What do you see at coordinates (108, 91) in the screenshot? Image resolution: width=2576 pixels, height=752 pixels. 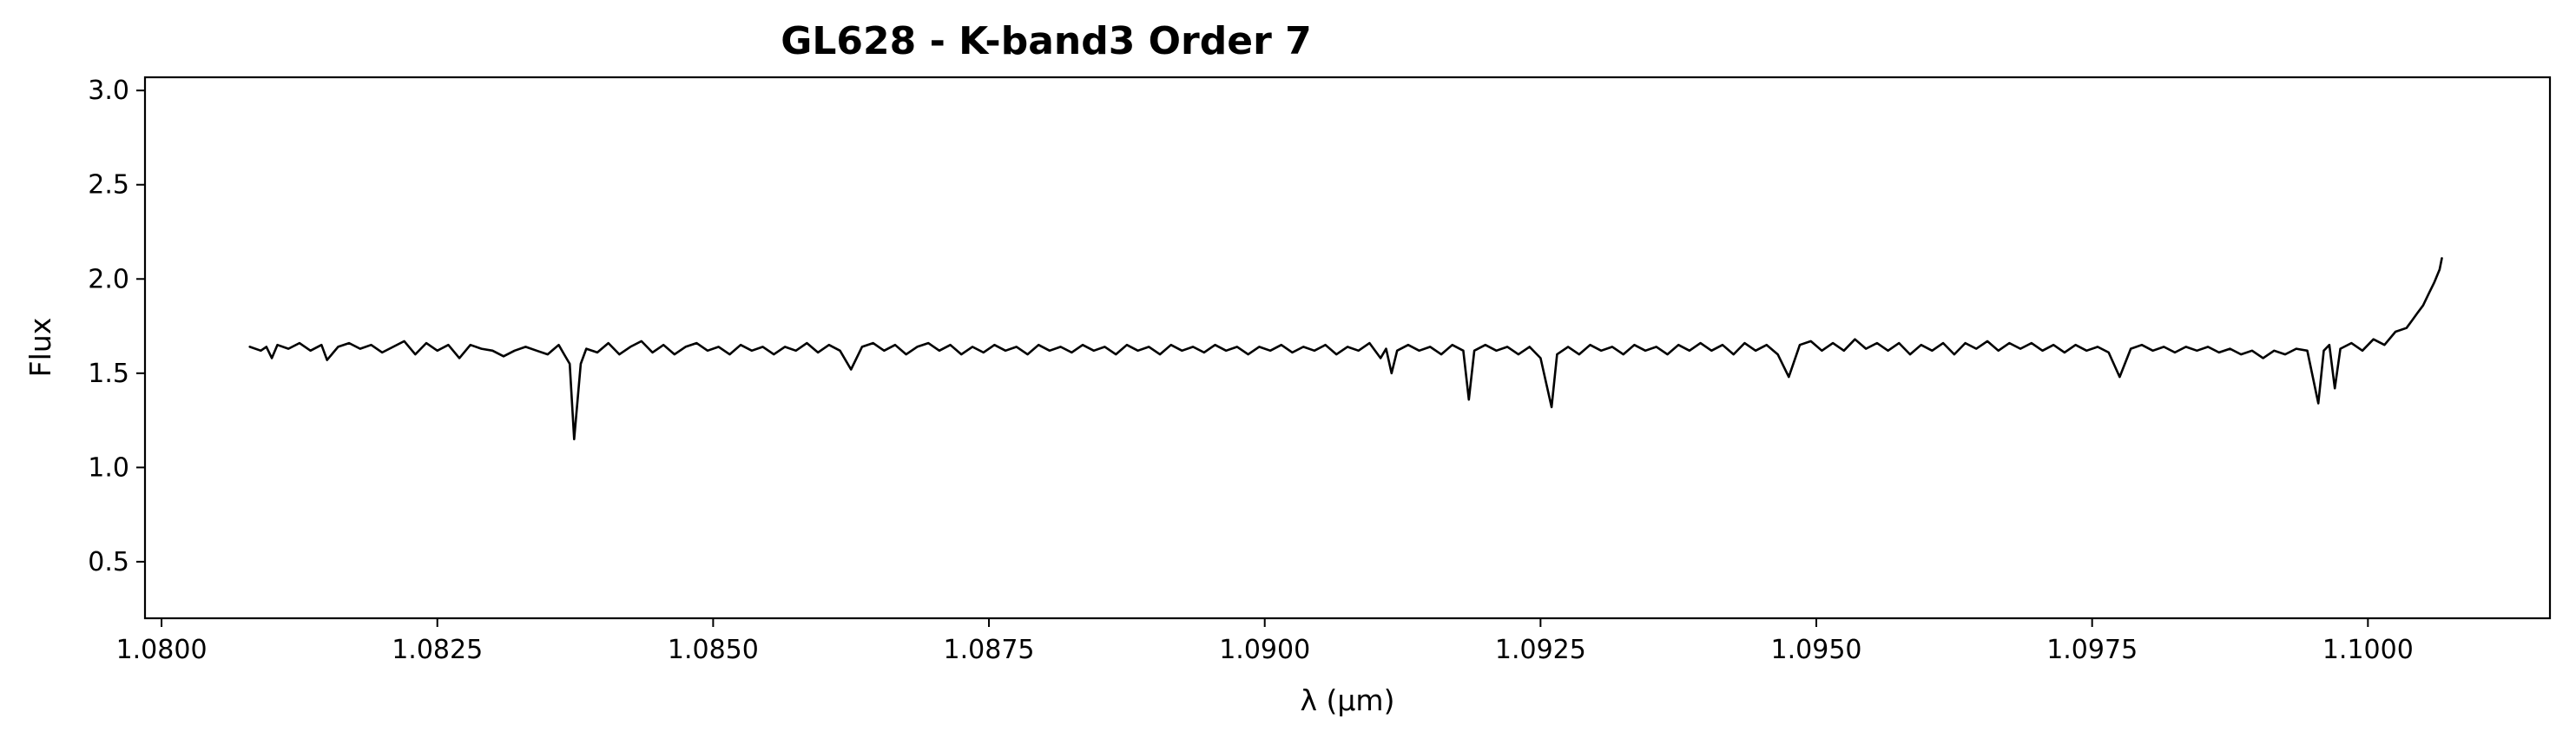 I see `y-tick-label: 3.0` at bounding box center [108, 91].